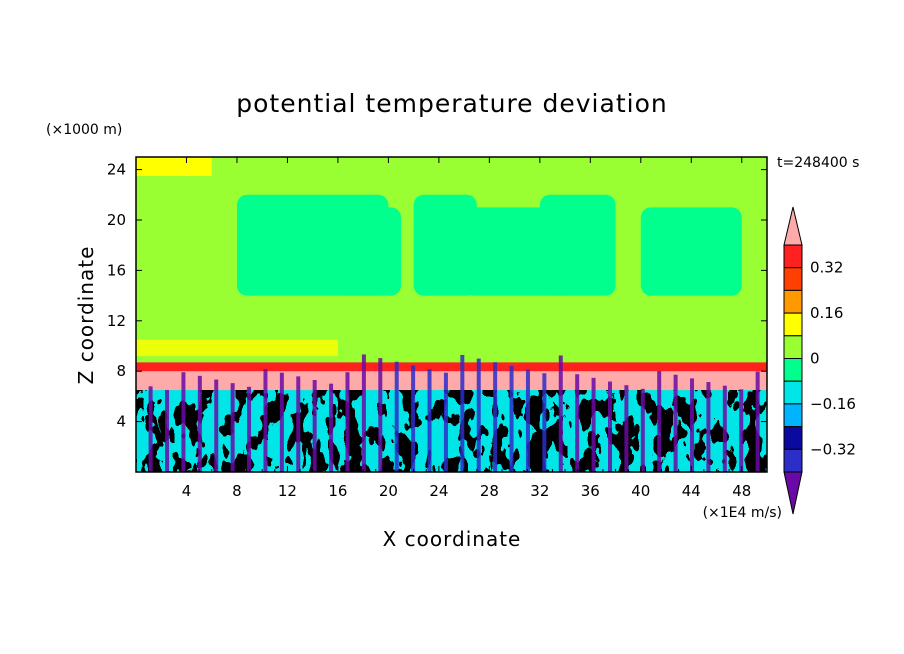 The image size is (904, 654). I want to click on y-tick-label: 4, so click(121, 422).